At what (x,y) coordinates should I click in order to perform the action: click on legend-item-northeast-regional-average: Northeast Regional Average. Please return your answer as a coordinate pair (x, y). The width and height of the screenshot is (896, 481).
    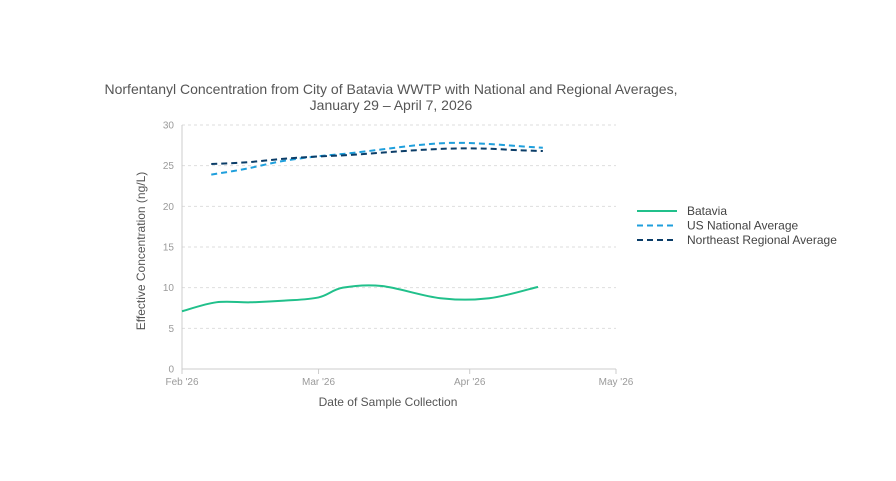
    Looking at the image, I should click on (737, 240).